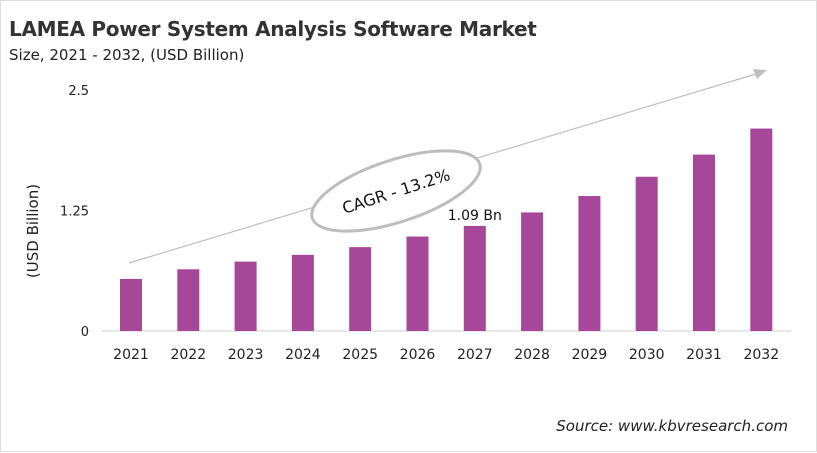  What do you see at coordinates (647, 355) in the screenshot?
I see `x-tick-label: 2030` at bounding box center [647, 355].